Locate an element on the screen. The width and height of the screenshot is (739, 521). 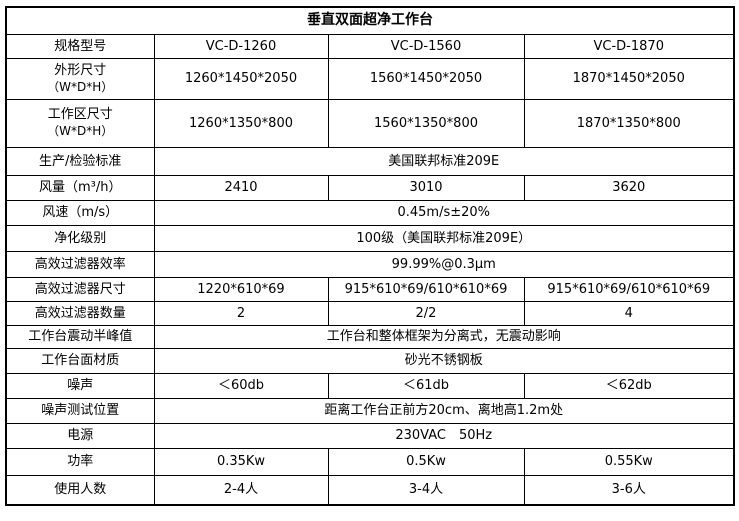
row-label-text: 高效过滤器效率 is located at coordinates (80, 264).